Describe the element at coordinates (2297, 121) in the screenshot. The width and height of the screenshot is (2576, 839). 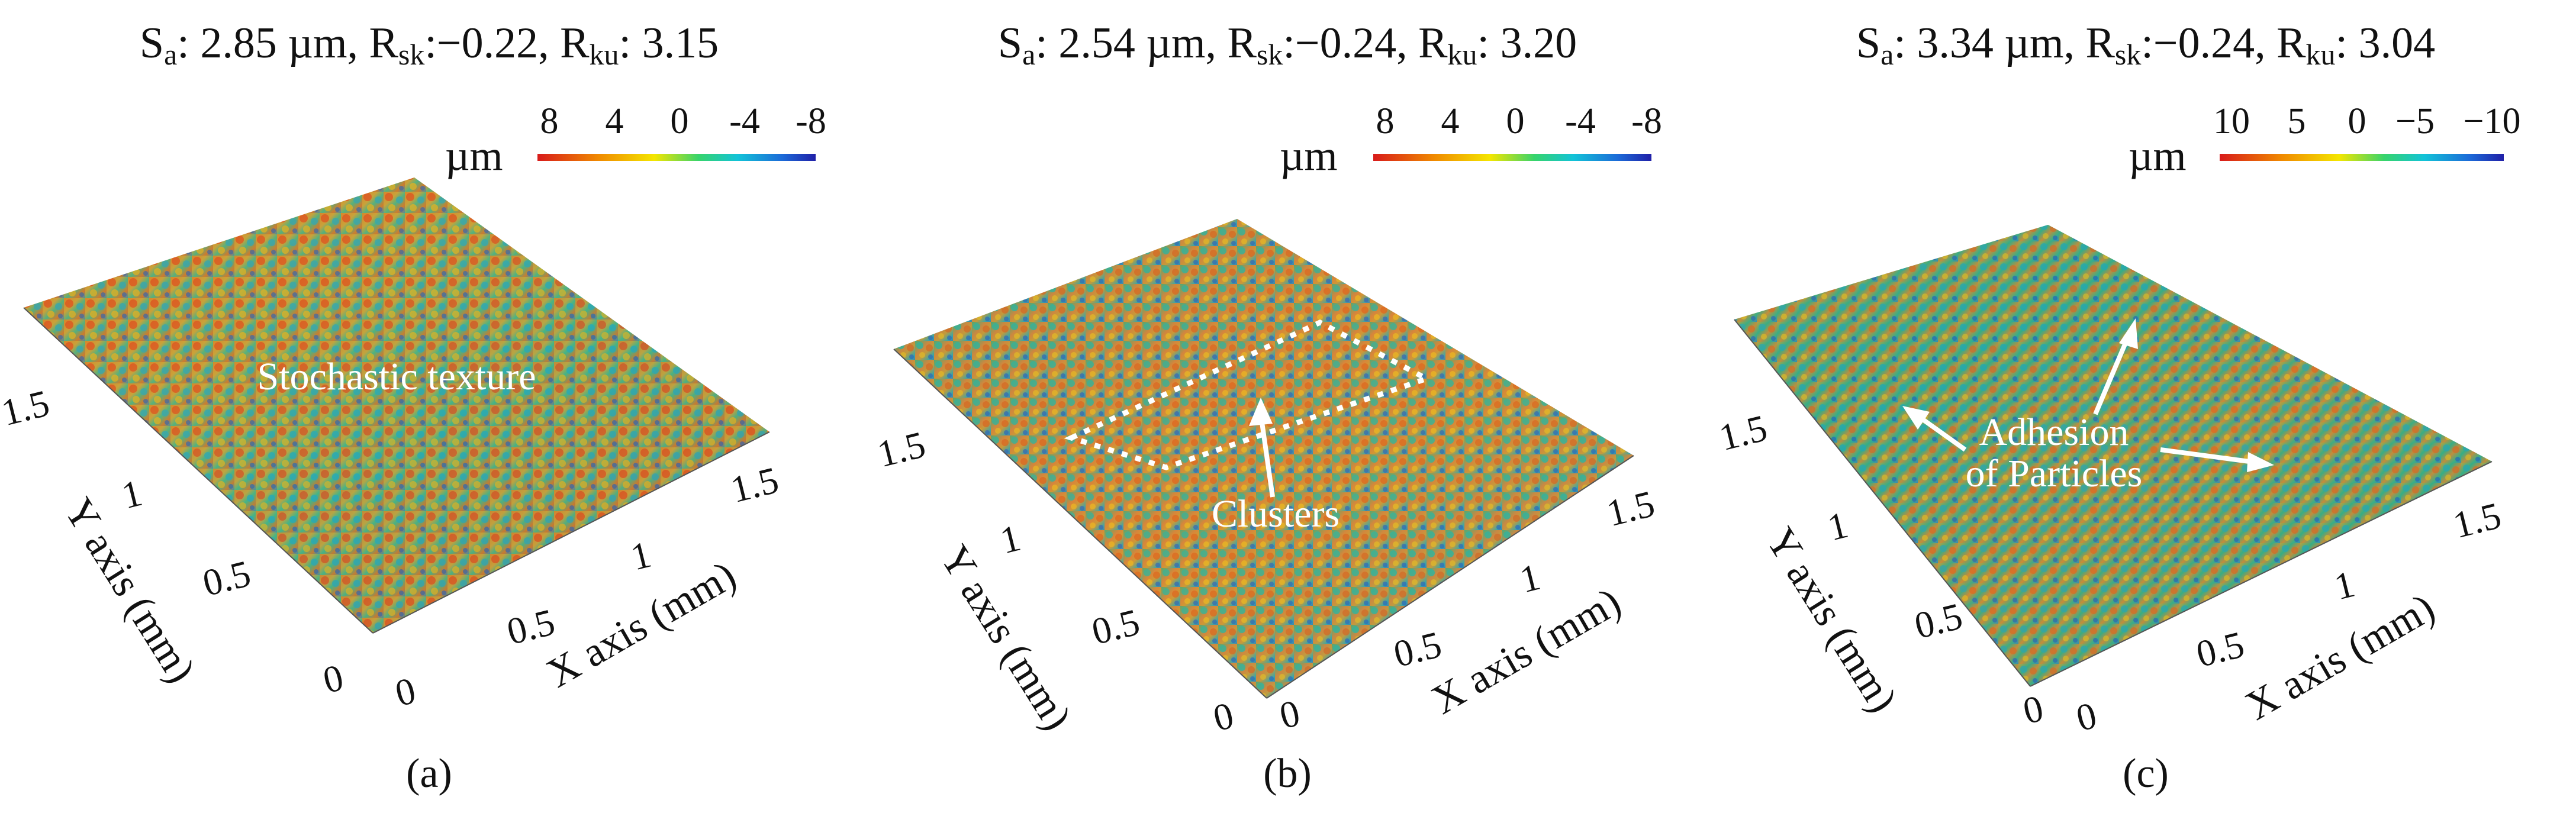
I see `colorbar-tick: 5` at that location.